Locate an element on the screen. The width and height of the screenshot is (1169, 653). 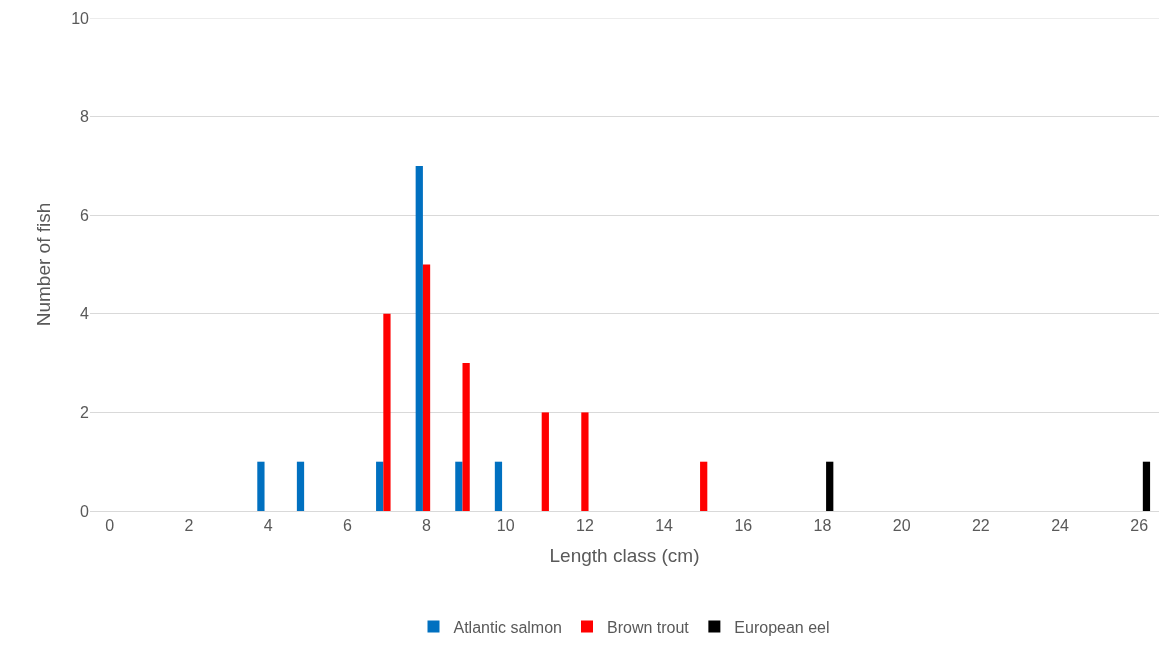
x-tick-label: 0 is located at coordinates (110, 526).